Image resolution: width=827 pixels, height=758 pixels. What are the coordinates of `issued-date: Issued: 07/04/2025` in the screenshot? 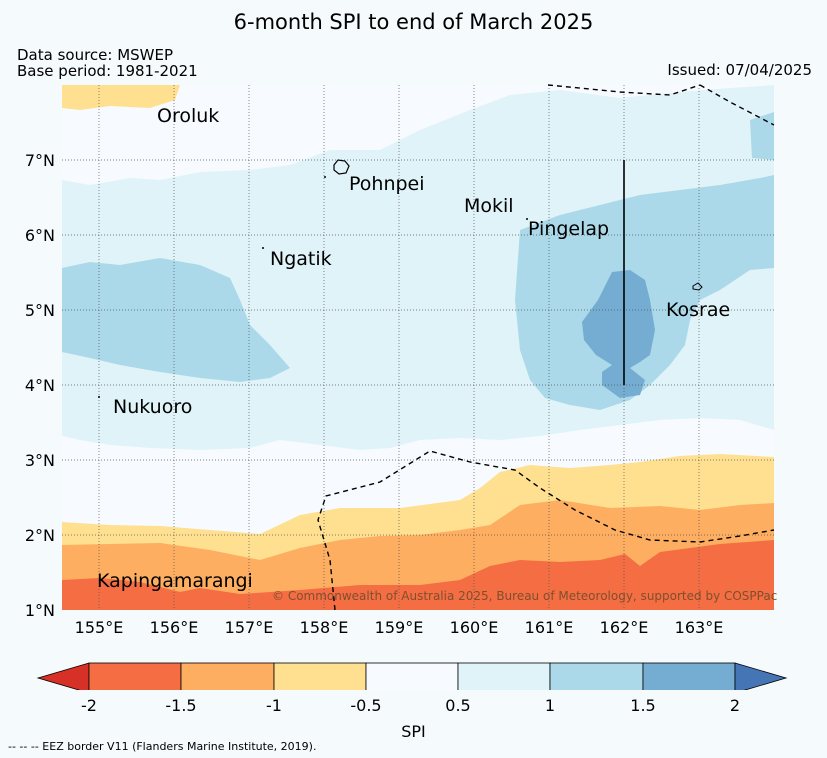 It's located at (739, 70).